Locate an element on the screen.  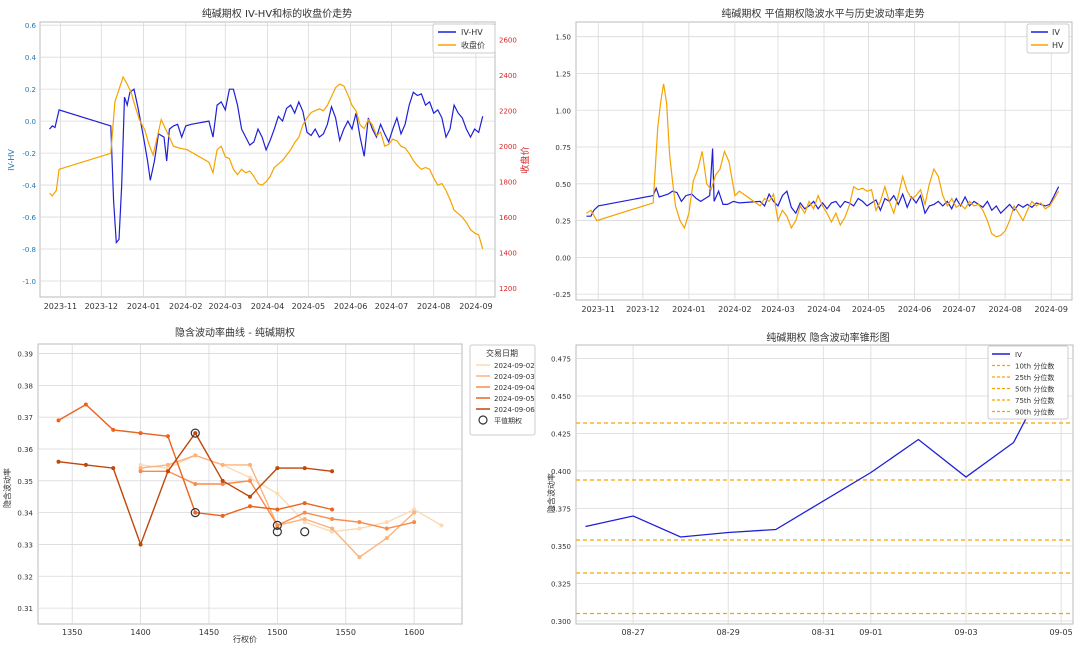
legend-label: 75th 分位数 is located at coordinates (1034, 400).